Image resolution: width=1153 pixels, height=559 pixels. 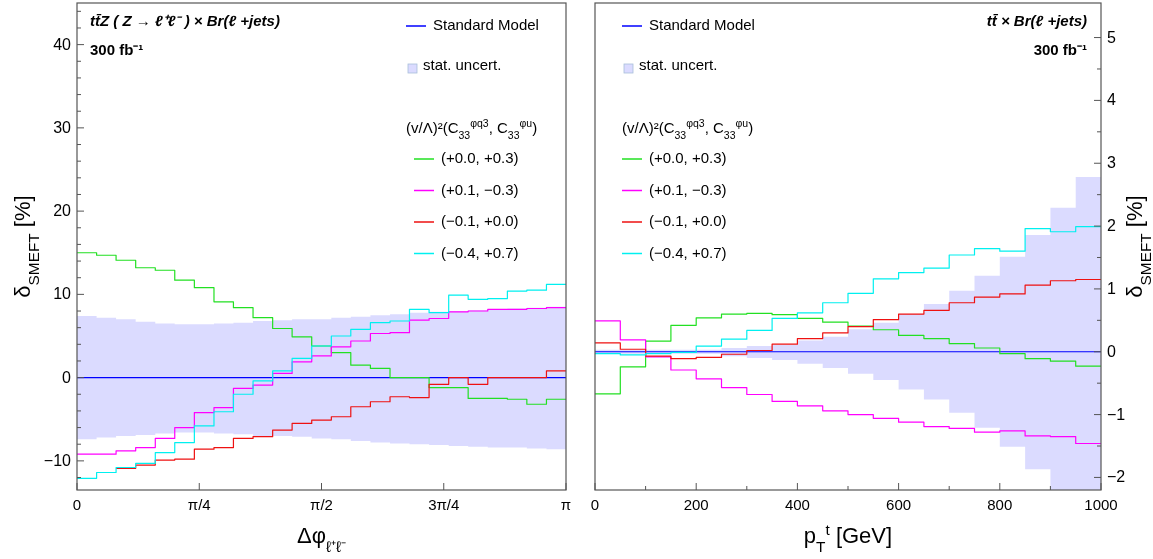 What do you see at coordinates (321, 504) in the screenshot?
I see `x-tick-label: π/2` at bounding box center [321, 504].